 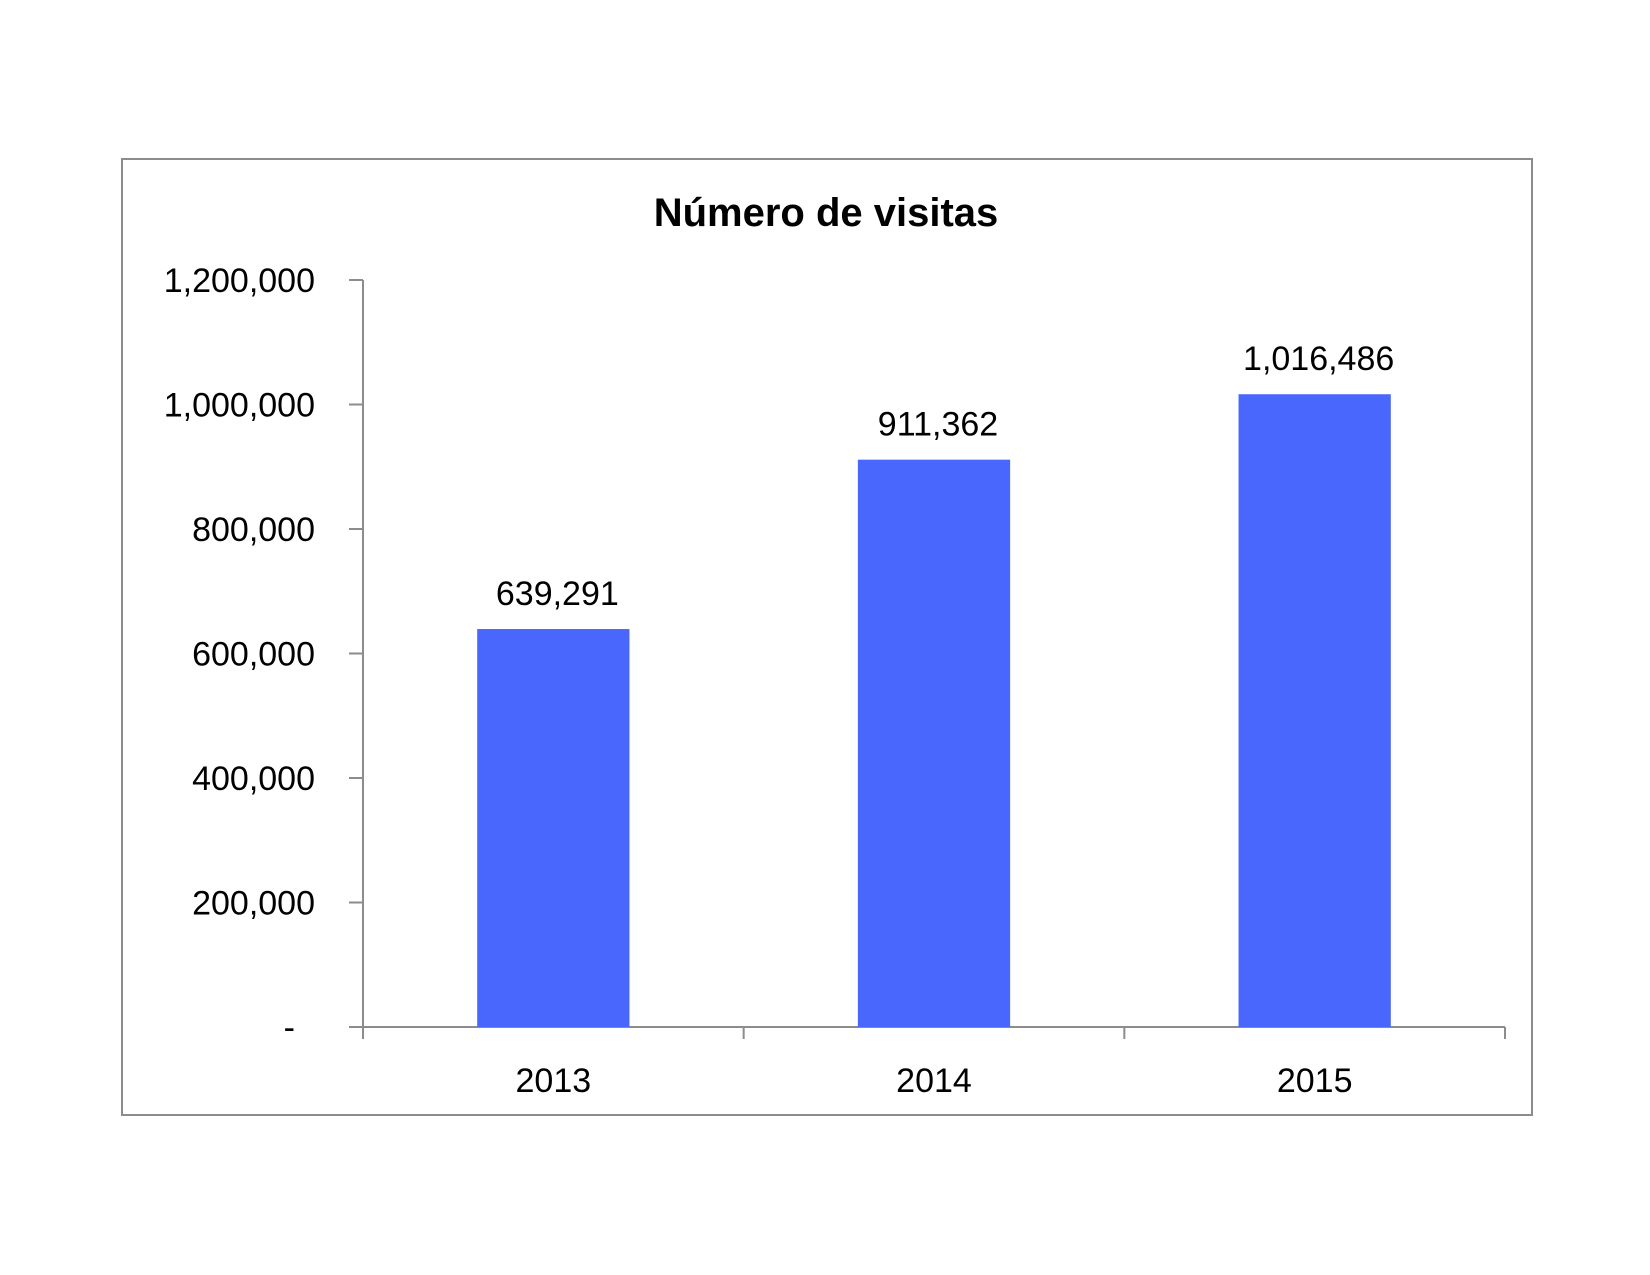 What do you see at coordinates (553, 828) in the screenshot?
I see `bar-2013` at bounding box center [553, 828].